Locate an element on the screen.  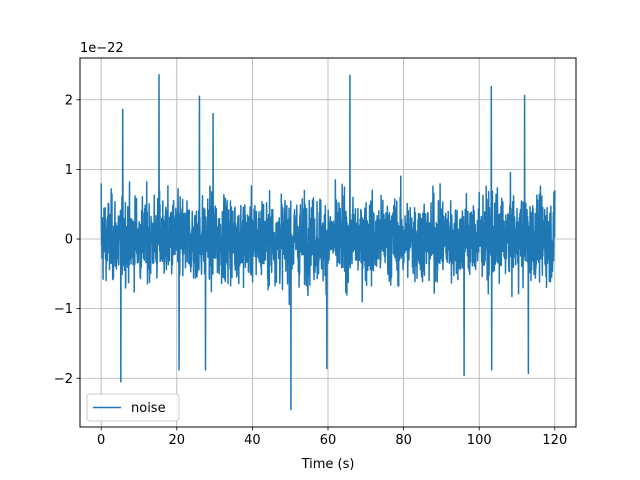
x-tick-label: 120 is located at coordinates (554, 440).